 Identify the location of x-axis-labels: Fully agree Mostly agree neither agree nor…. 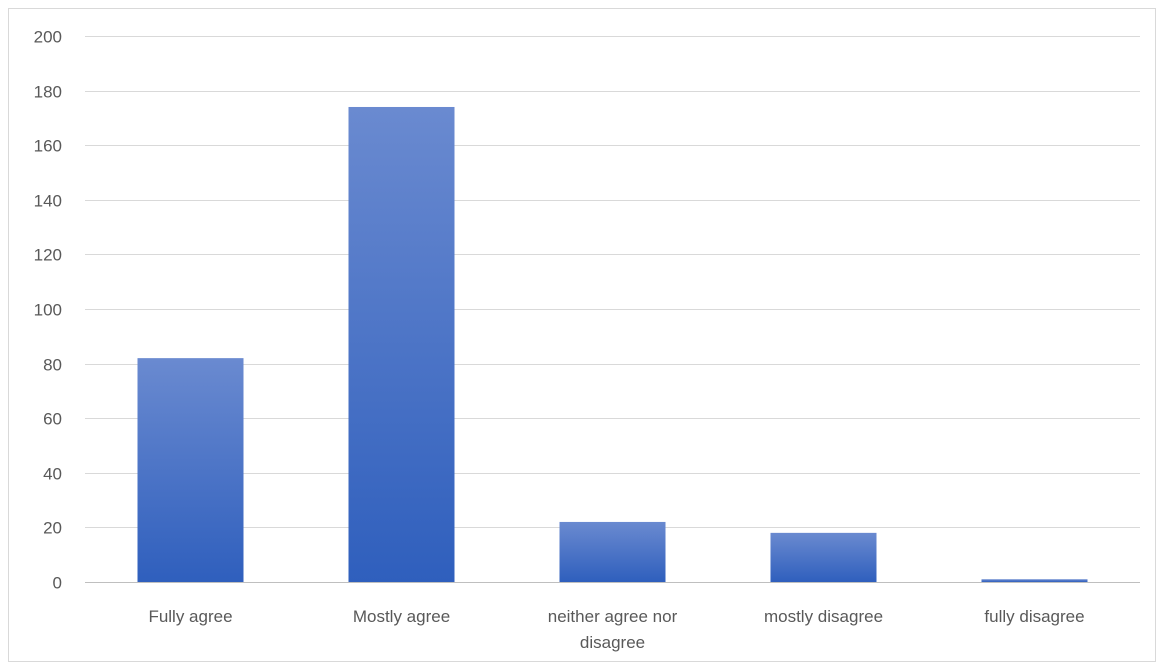
(616, 629).